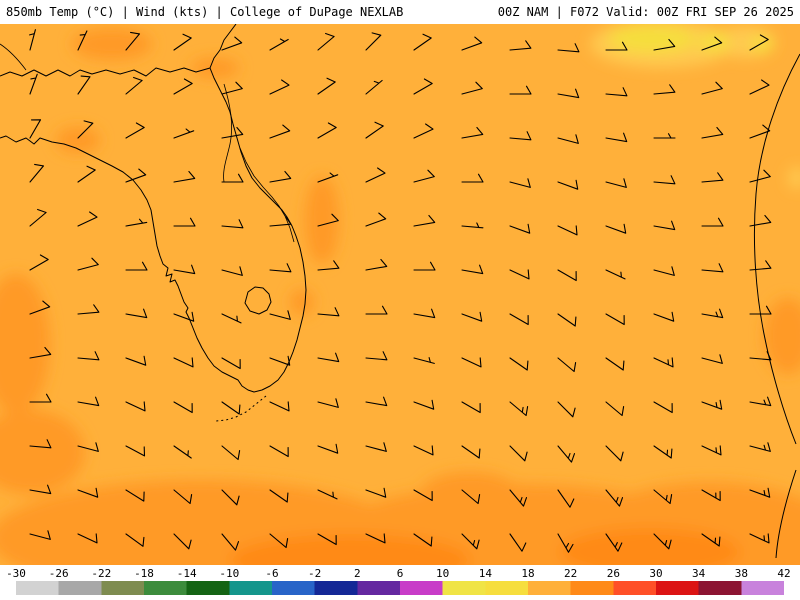  Describe the element at coordinates (144, 573) in the screenshot. I see `colorbar-tick-label: -18` at that location.